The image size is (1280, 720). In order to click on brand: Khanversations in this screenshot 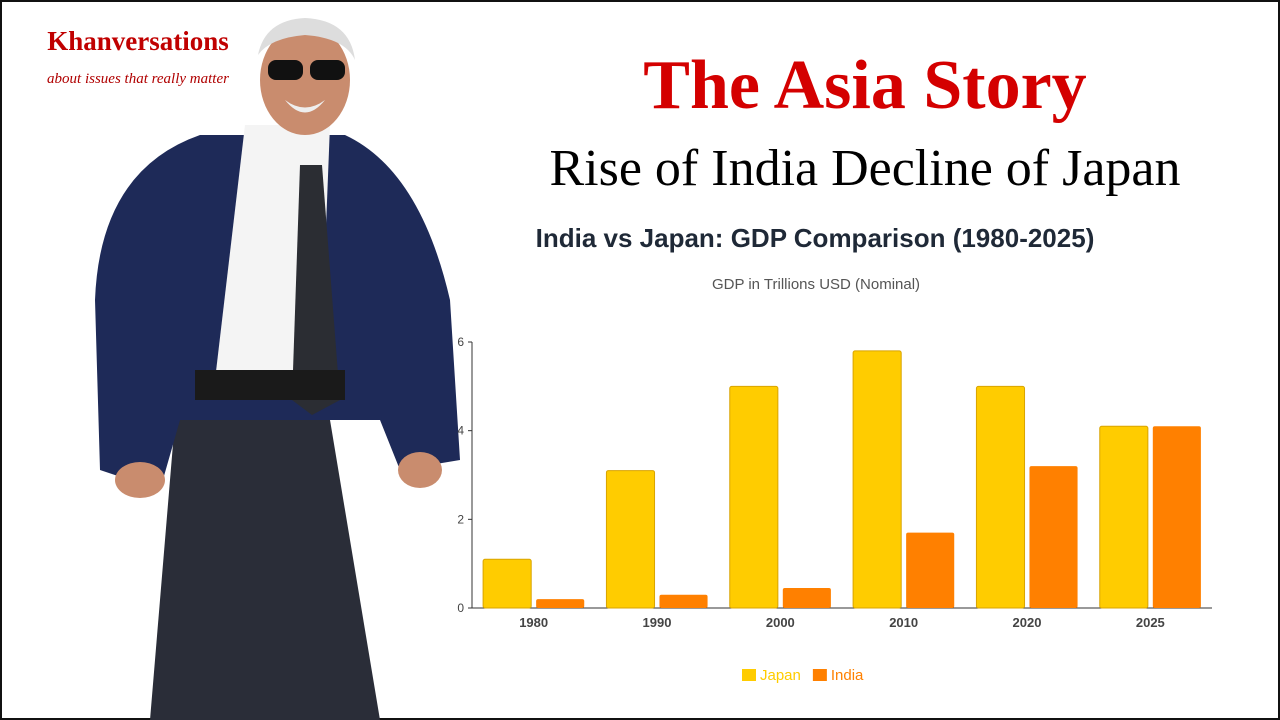, I will do `click(138, 41)`.